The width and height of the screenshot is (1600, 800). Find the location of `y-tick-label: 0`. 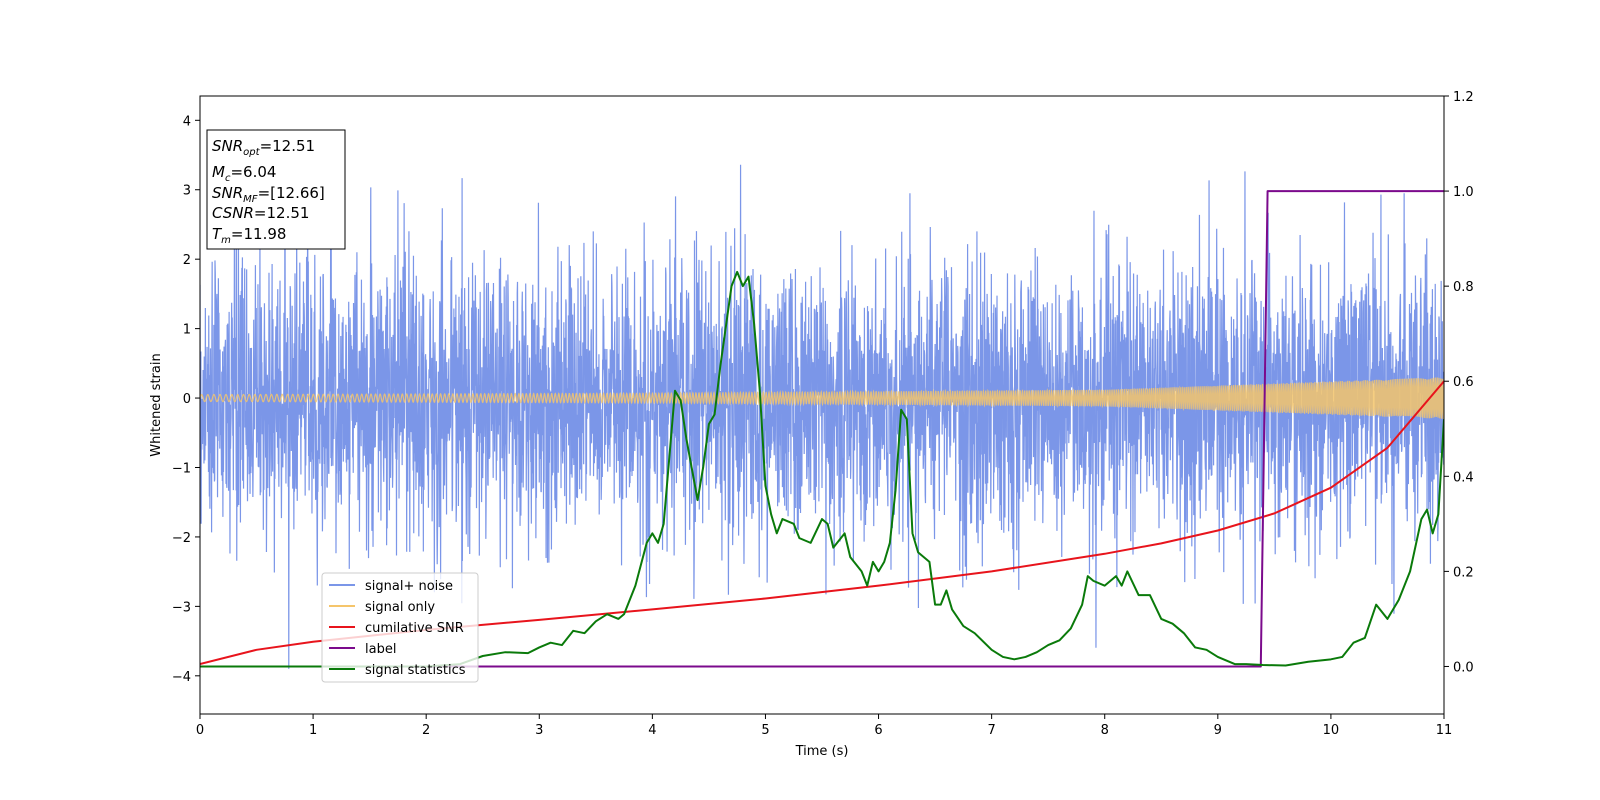

y-tick-label: 0 is located at coordinates (187, 399).